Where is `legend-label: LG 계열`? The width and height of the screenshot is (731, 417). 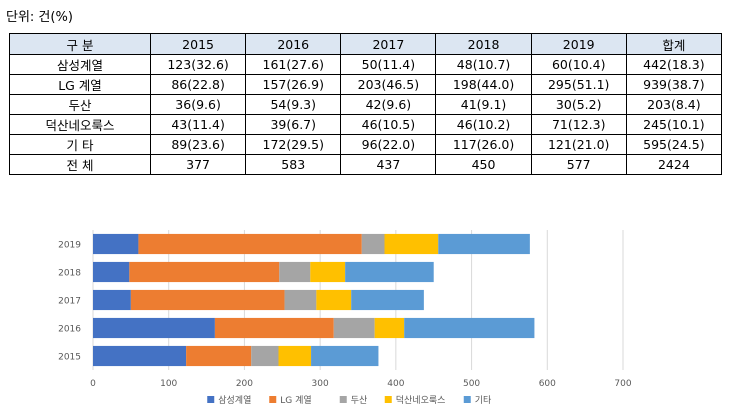 legend-label: LG 계열 is located at coordinates (295, 400).